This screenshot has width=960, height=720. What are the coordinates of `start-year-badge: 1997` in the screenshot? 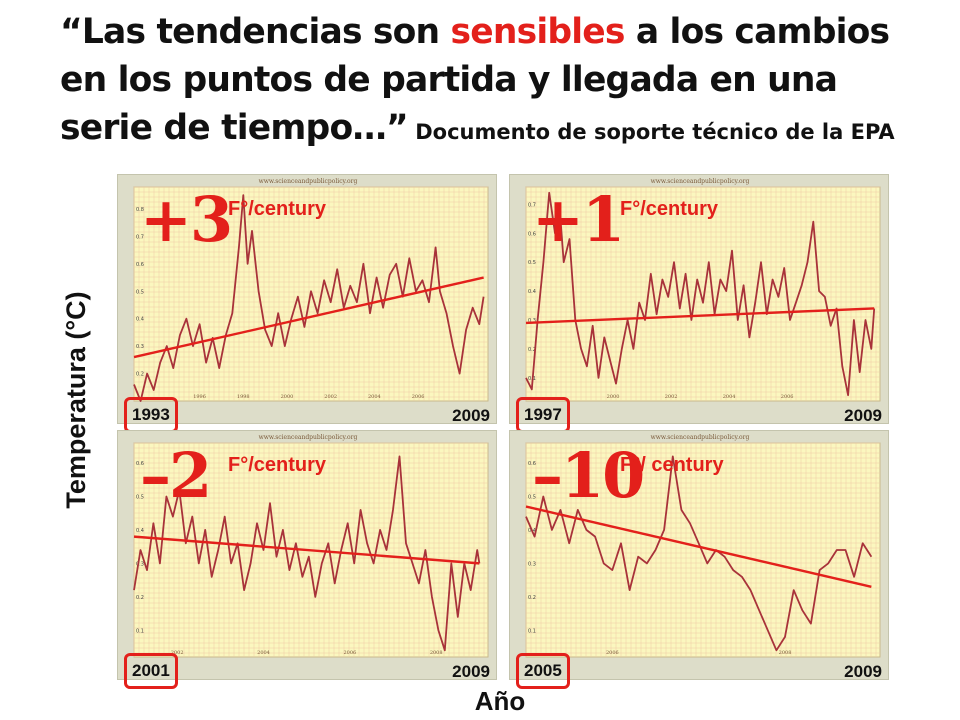 It's located at (543, 415).